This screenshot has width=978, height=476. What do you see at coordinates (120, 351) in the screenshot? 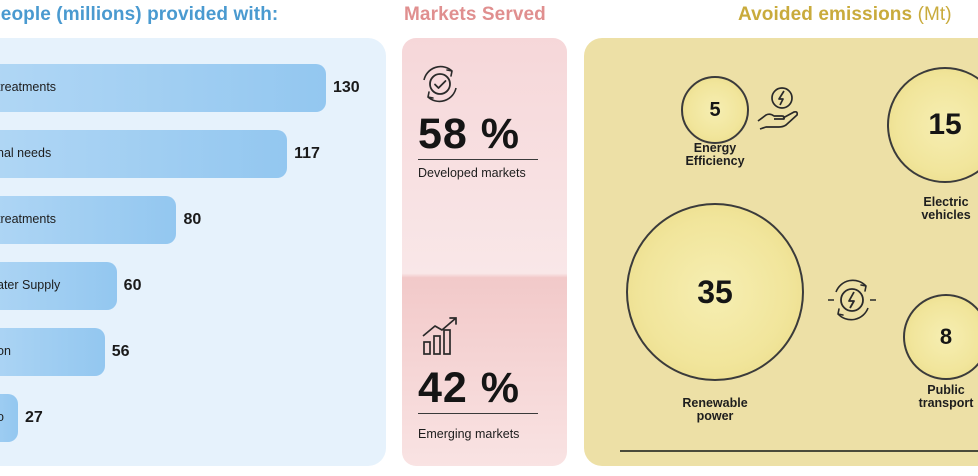
I see `bar-value-5: 56` at bounding box center [120, 351].